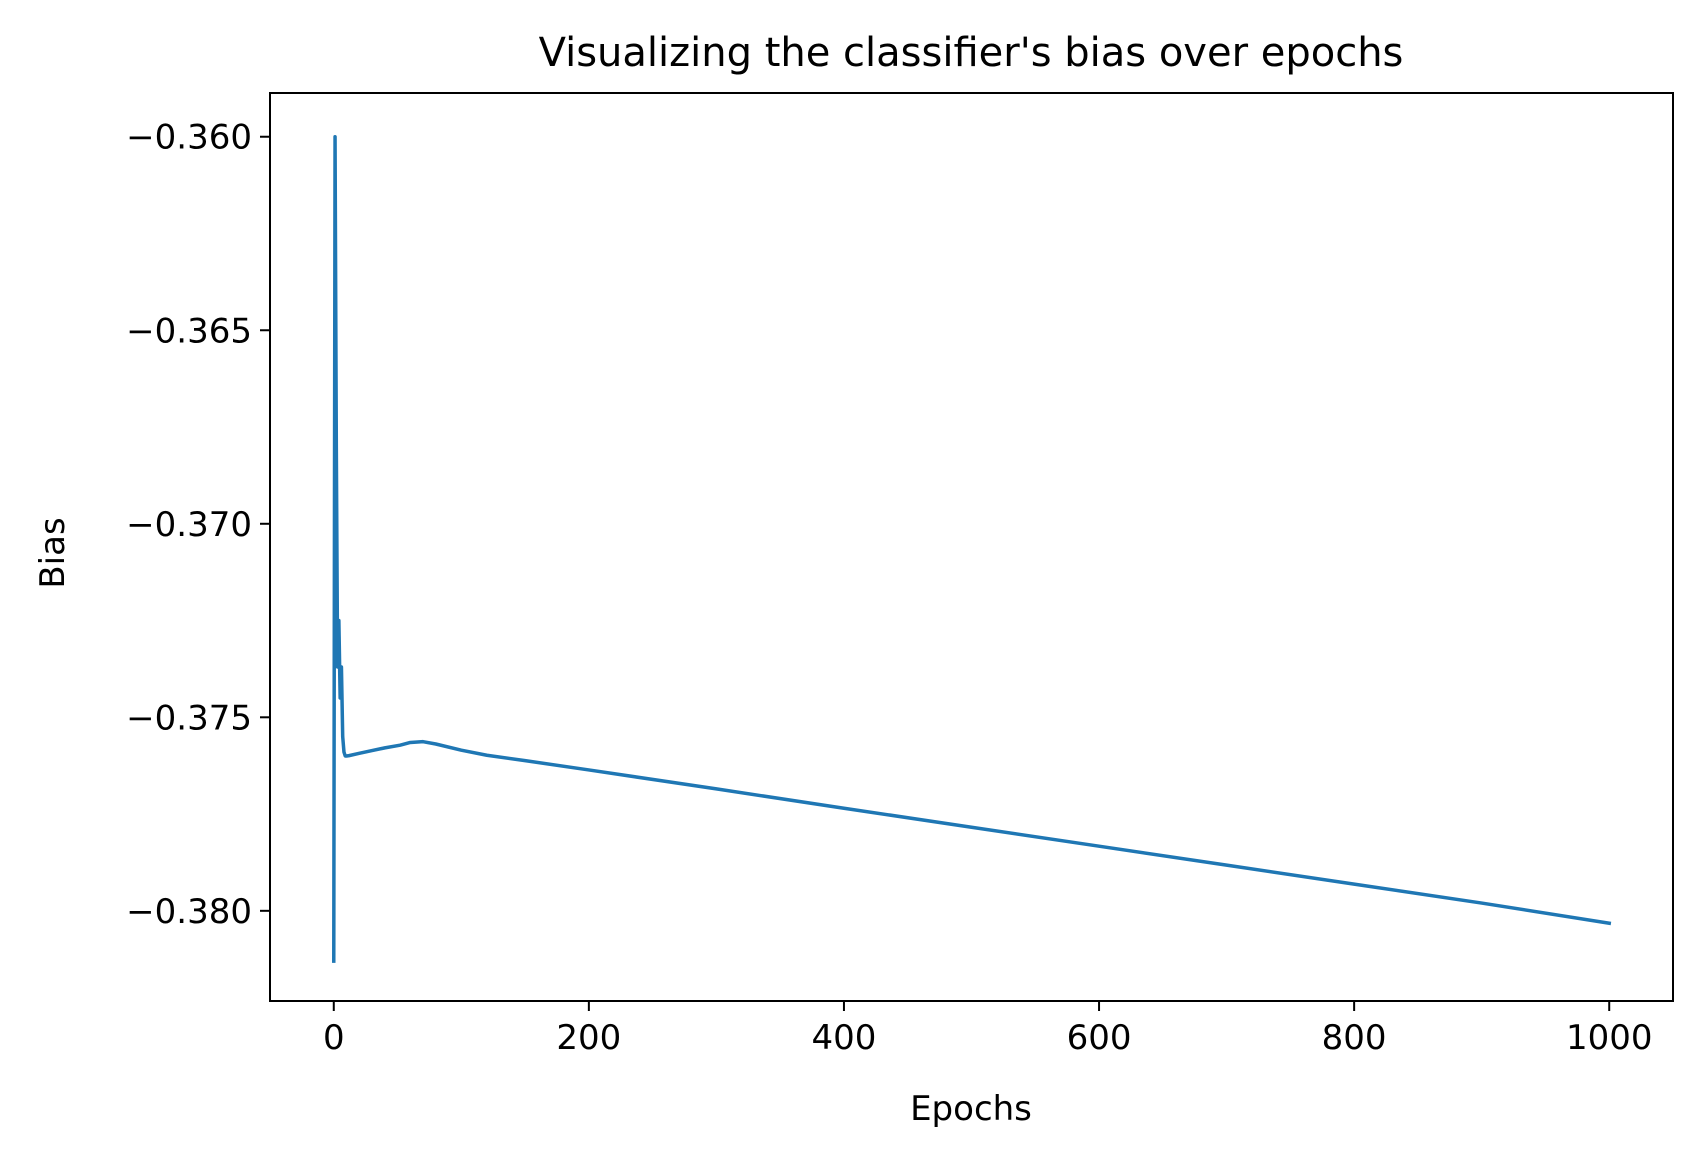  Describe the element at coordinates (189, 718) in the screenshot. I see `y-tick-label: −0.375` at that location.